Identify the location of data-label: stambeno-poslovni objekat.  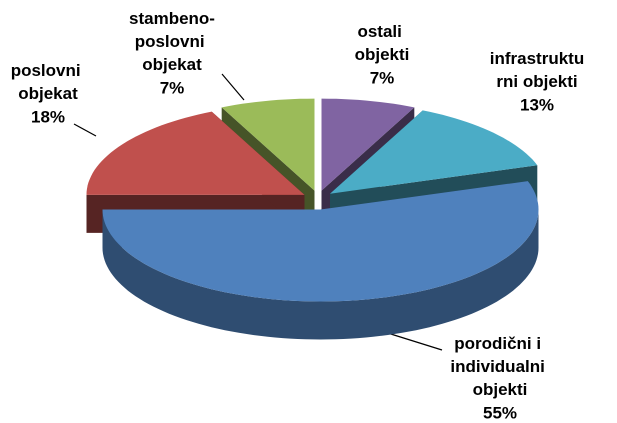
(172, 41).